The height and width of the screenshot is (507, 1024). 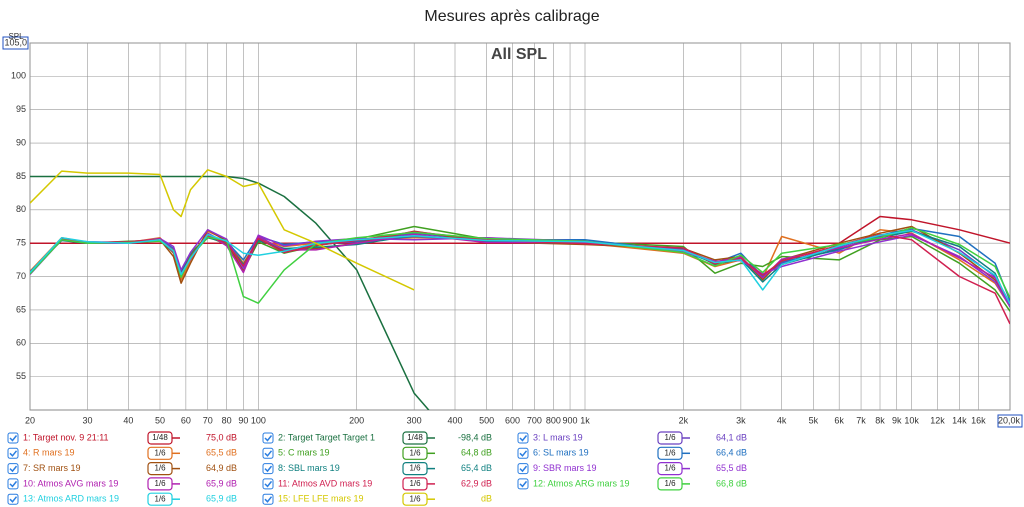 I want to click on x-tick-label: 5k, so click(x=814, y=420).